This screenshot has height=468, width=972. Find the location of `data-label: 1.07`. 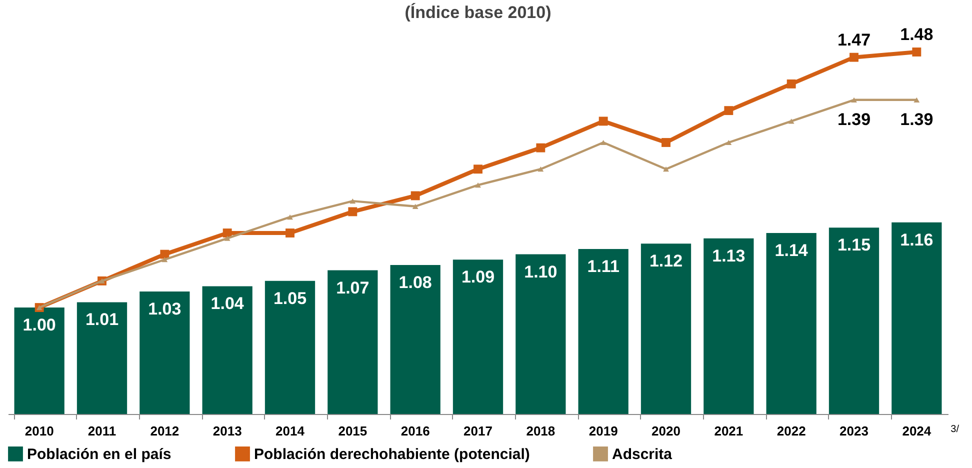

data-label: 1.07 is located at coordinates (353, 288).